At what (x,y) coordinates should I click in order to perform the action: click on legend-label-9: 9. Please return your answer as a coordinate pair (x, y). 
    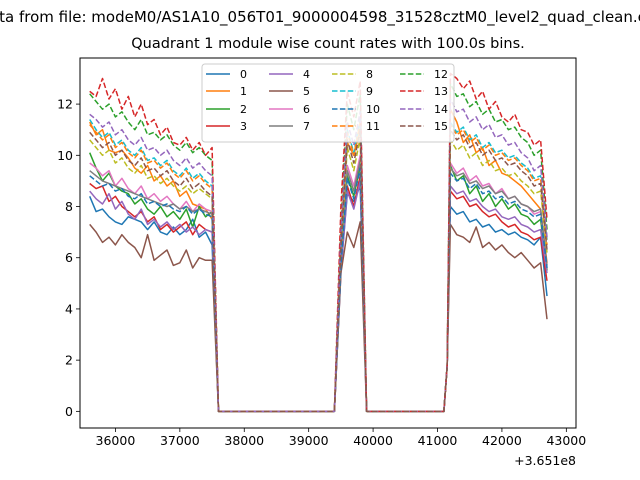
    Looking at the image, I should click on (369, 91).